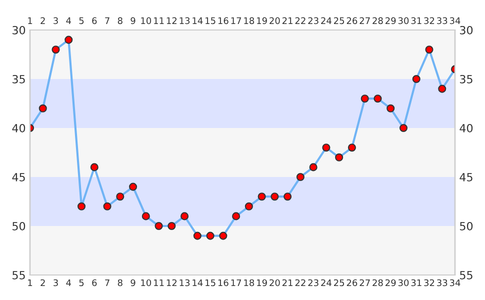  I want to click on x2-tick-label: 27, so click(365, 20).